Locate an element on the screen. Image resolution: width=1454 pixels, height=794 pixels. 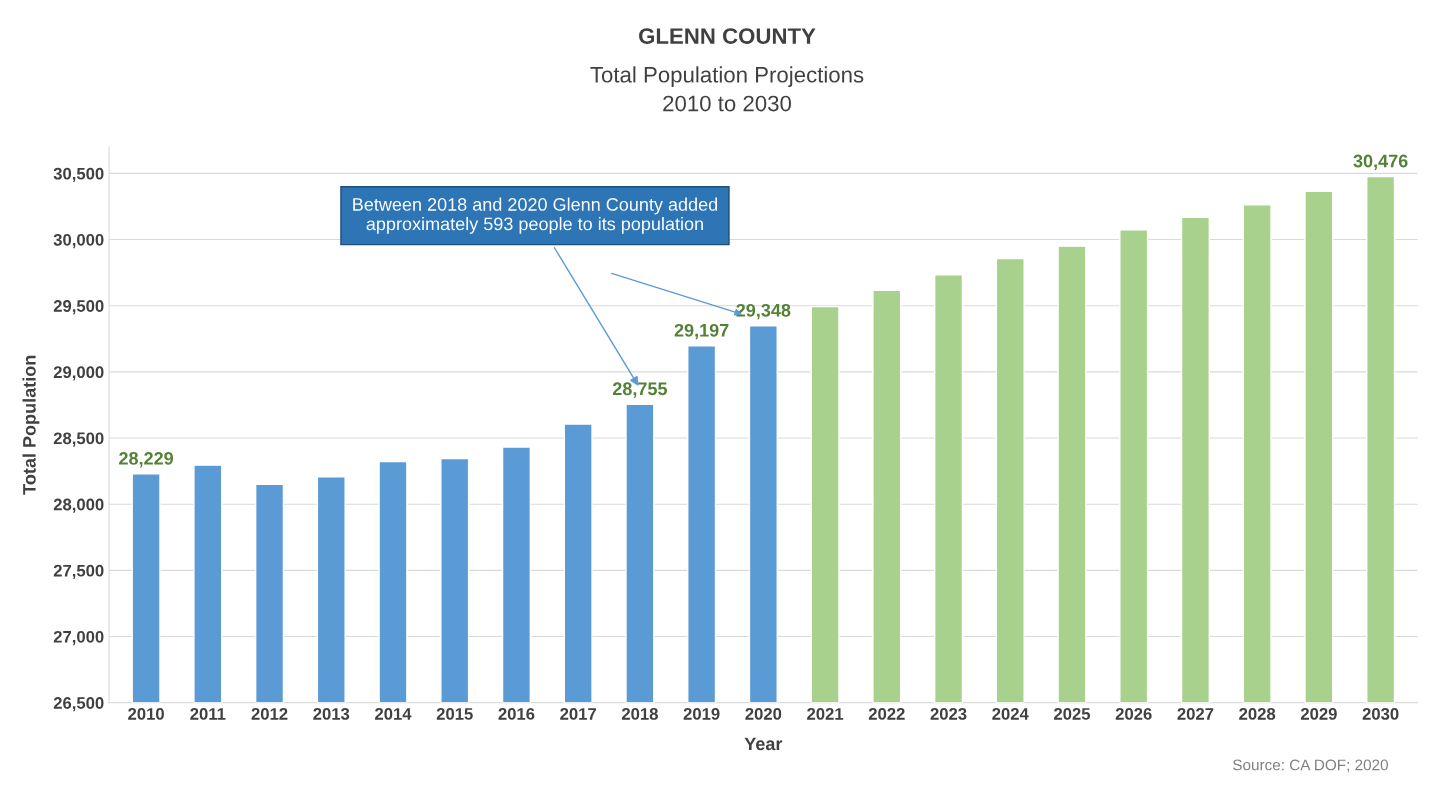
x-tick-label: 2025 is located at coordinates (1072, 713).